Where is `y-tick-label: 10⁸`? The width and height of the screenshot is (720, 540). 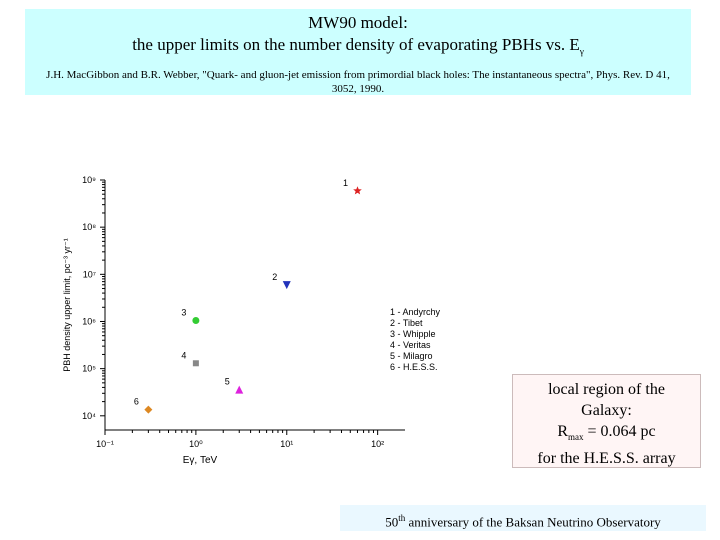
y-tick-label: 10⁸ is located at coordinates (89, 227).